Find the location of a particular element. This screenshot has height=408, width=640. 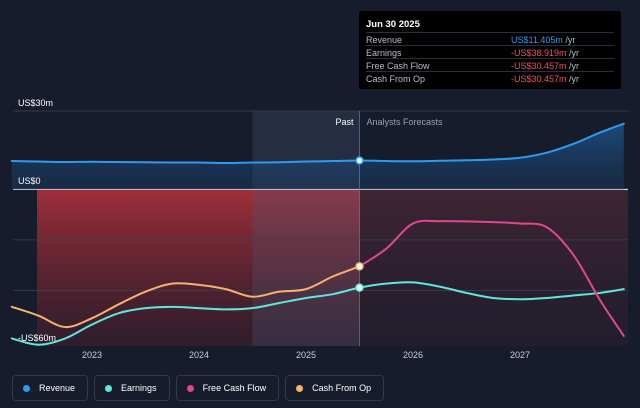

tooltip-row-revenue: Revenue US$11.405m /yr is located at coordinates (490, 39).